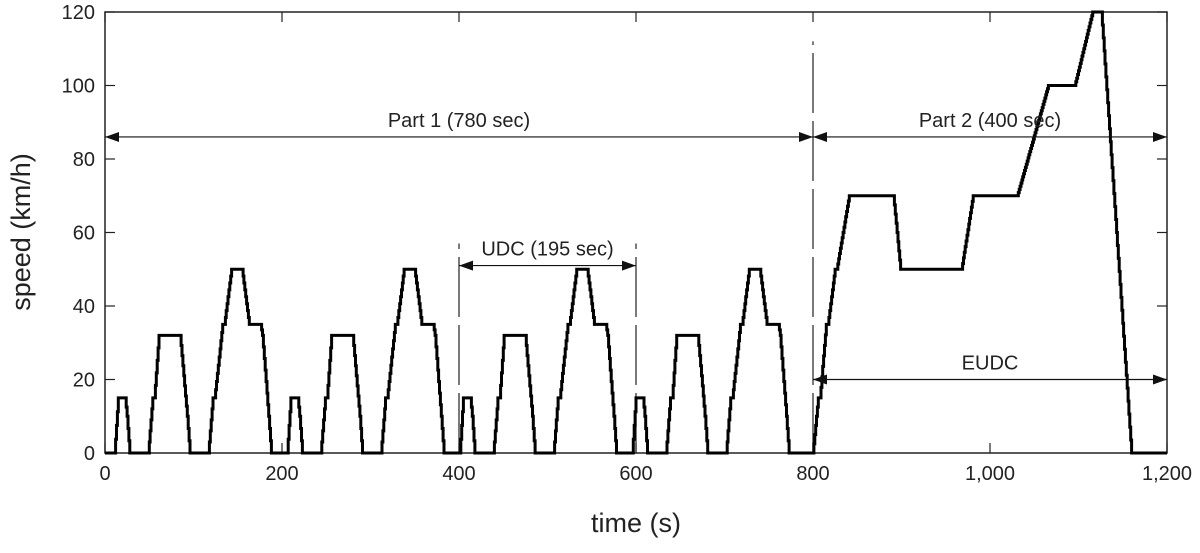  I want to click on x-tick-label: 400, so click(458, 474).